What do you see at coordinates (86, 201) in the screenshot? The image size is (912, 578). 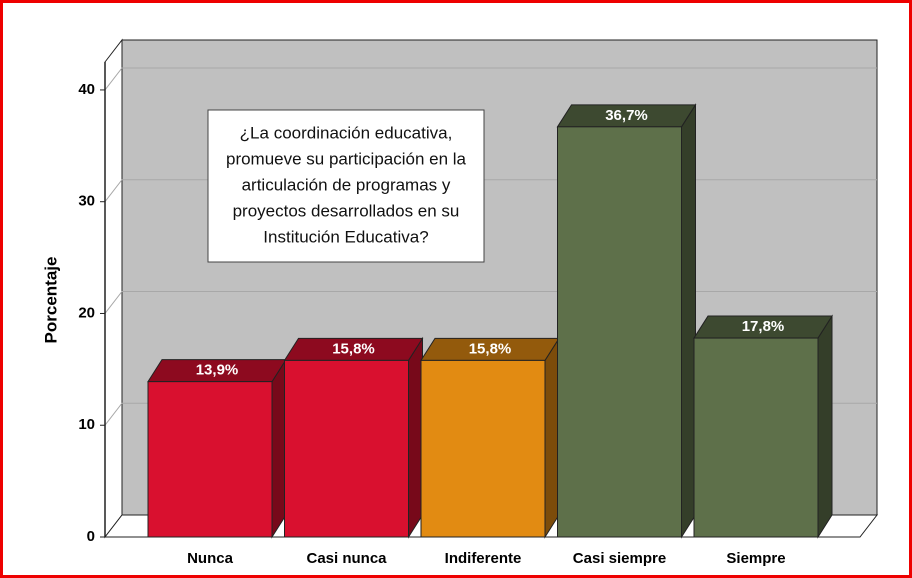 I see `y-tick-label: 30` at bounding box center [86, 201].